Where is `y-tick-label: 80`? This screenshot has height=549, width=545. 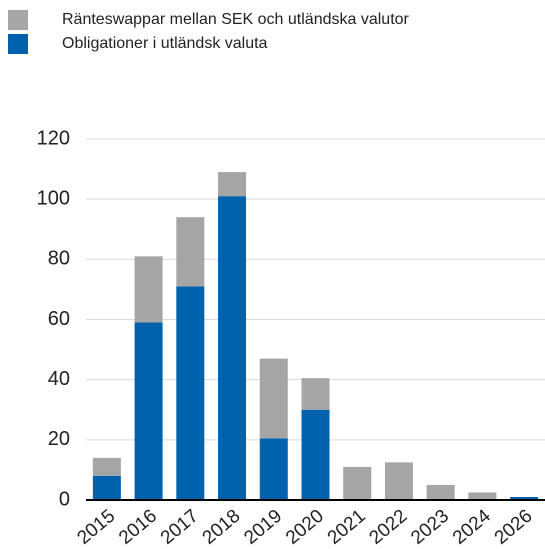 y-tick-label: 80 is located at coordinates (59, 259).